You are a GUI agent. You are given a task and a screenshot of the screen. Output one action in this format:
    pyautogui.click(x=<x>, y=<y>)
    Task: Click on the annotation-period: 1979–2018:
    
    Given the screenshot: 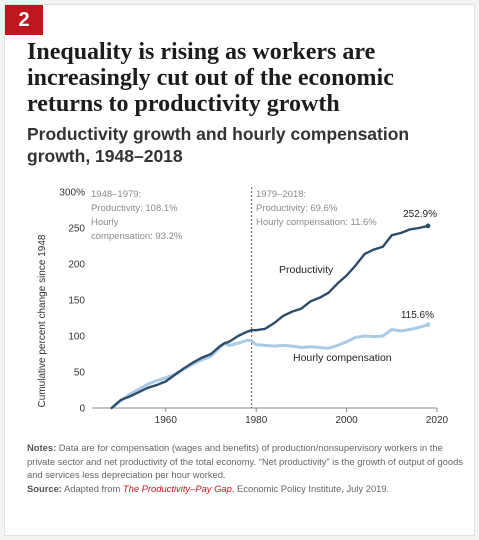 What is the action you would take?
    pyautogui.click(x=281, y=194)
    